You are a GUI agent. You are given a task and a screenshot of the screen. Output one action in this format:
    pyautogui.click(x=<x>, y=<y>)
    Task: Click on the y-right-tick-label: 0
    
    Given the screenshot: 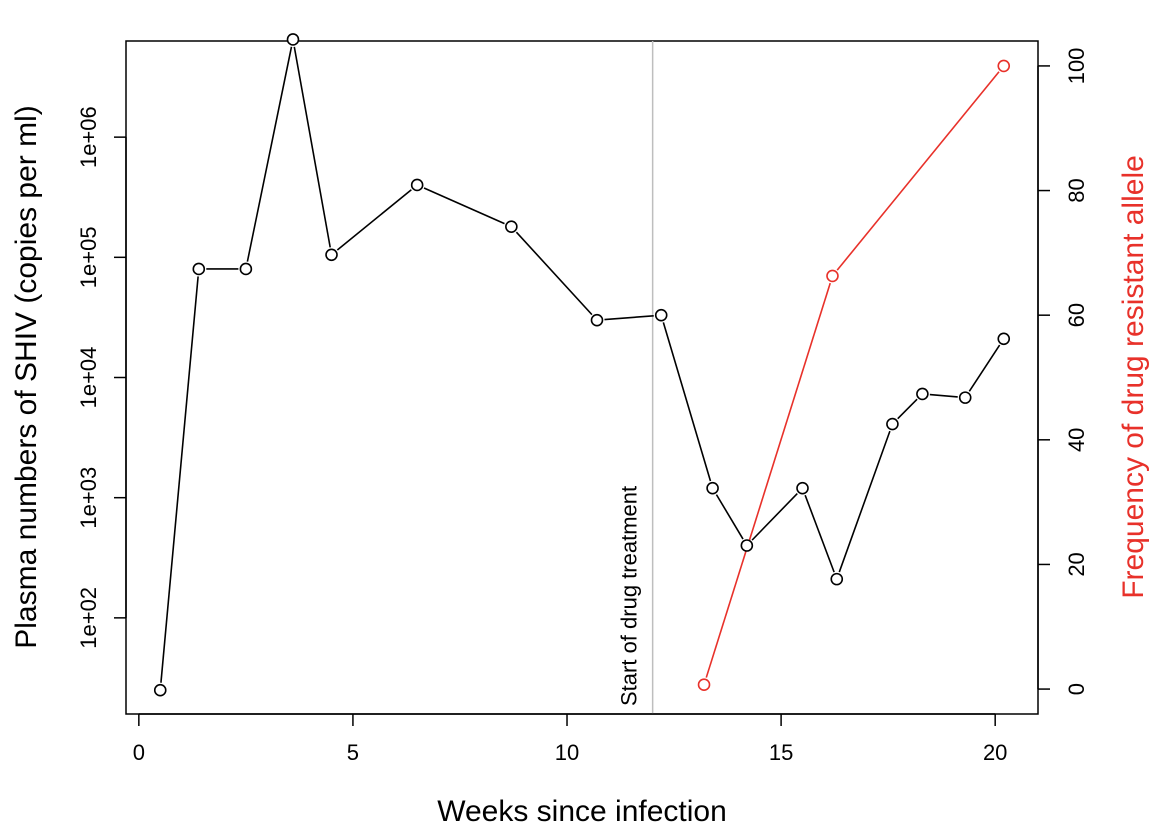 What is the action you would take?
    pyautogui.click(x=1076, y=689)
    